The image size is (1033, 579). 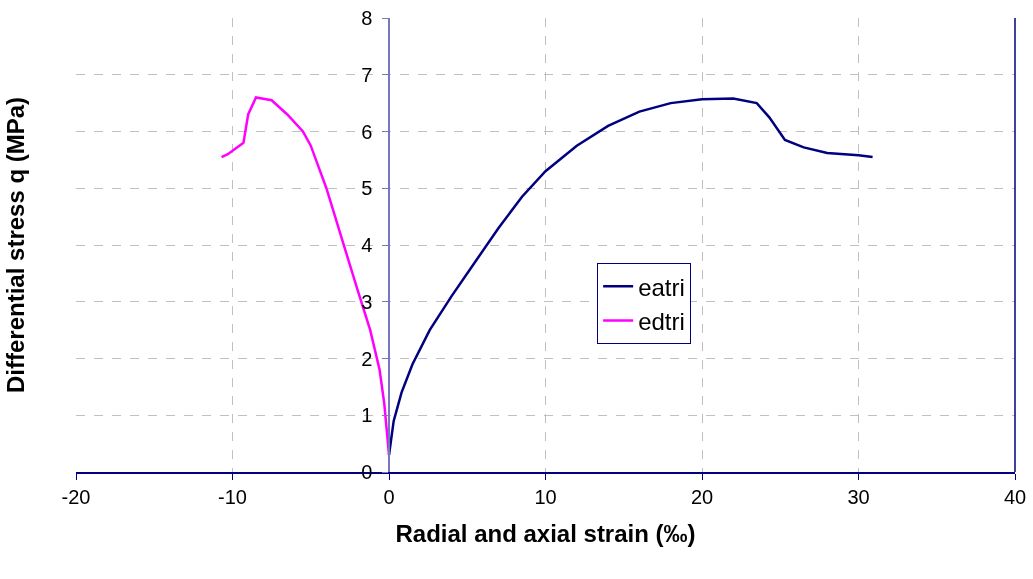 What do you see at coordinates (15, 244) in the screenshot?
I see `y-axis-title: Differential stress q (MPa)` at bounding box center [15, 244].